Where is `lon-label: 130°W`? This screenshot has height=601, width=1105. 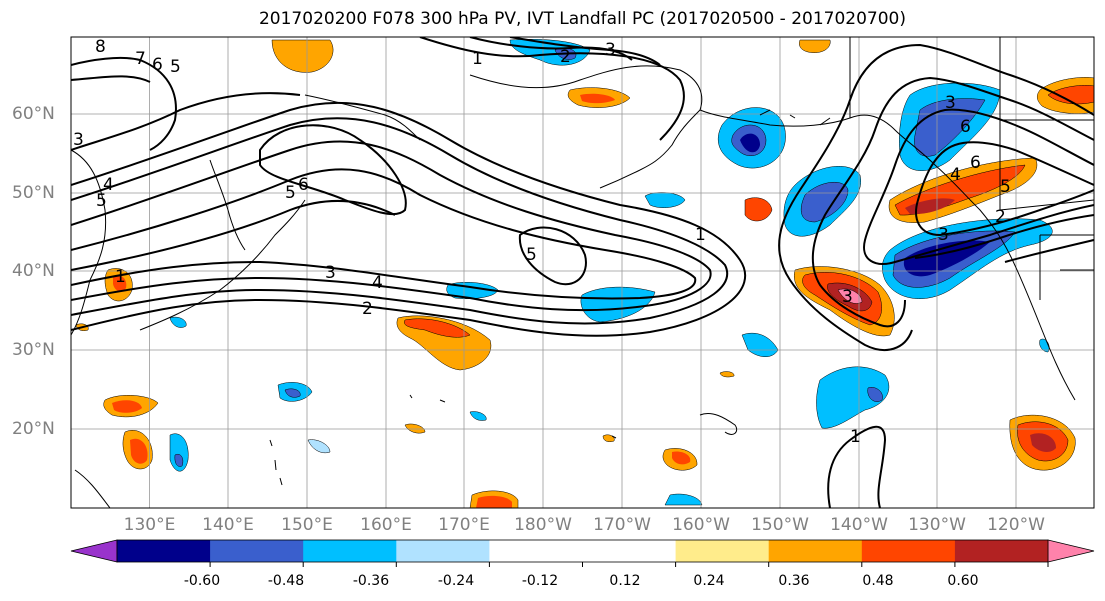 lon-label: 130°W is located at coordinates (937, 525).